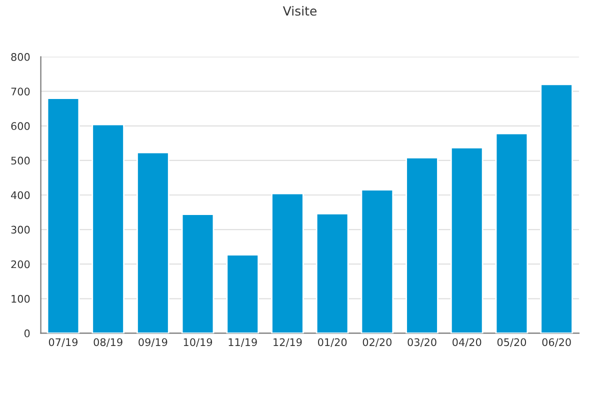 This screenshot has height=400, width=600. What do you see at coordinates (108, 342) in the screenshot?
I see `x-tick-label: 08/19` at bounding box center [108, 342].